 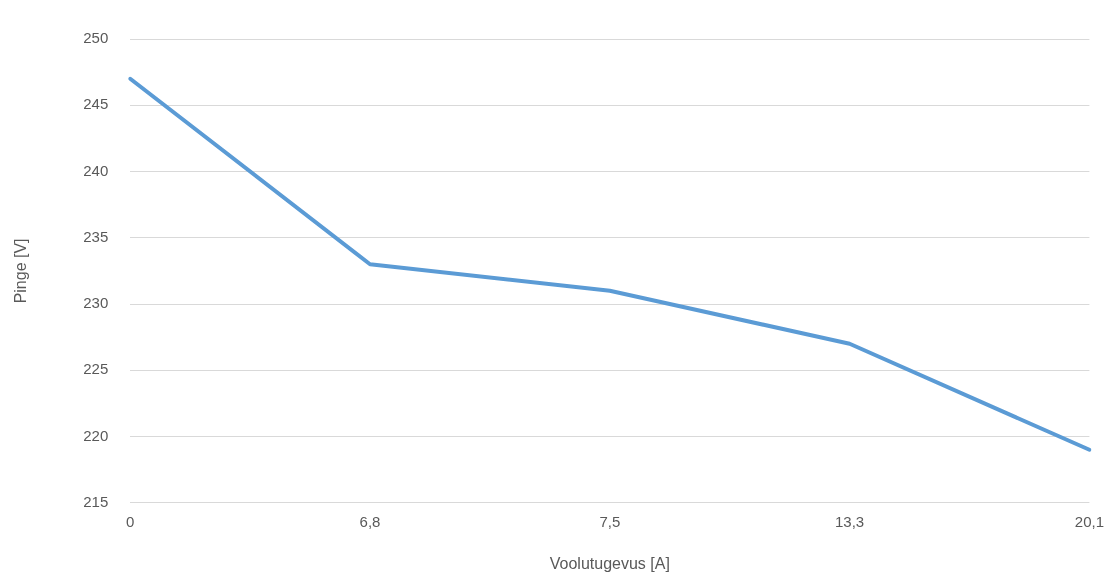 What do you see at coordinates (609, 563) in the screenshot?
I see `x-axis-title: Voolutugevus [A]` at bounding box center [609, 563].